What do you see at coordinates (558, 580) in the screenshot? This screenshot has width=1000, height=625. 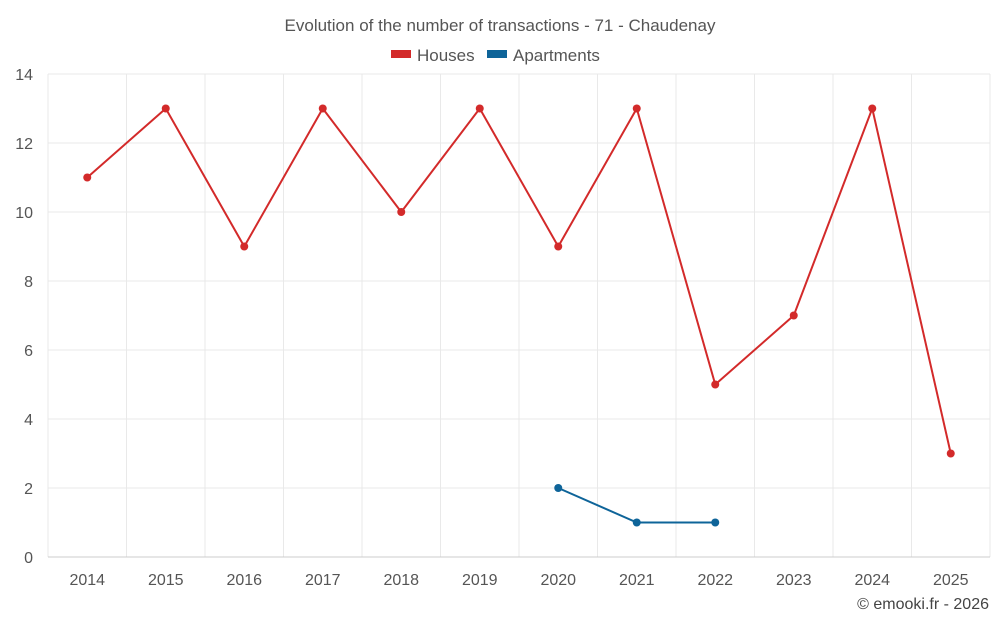 I see `x-tick-label: 2020` at bounding box center [558, 580].